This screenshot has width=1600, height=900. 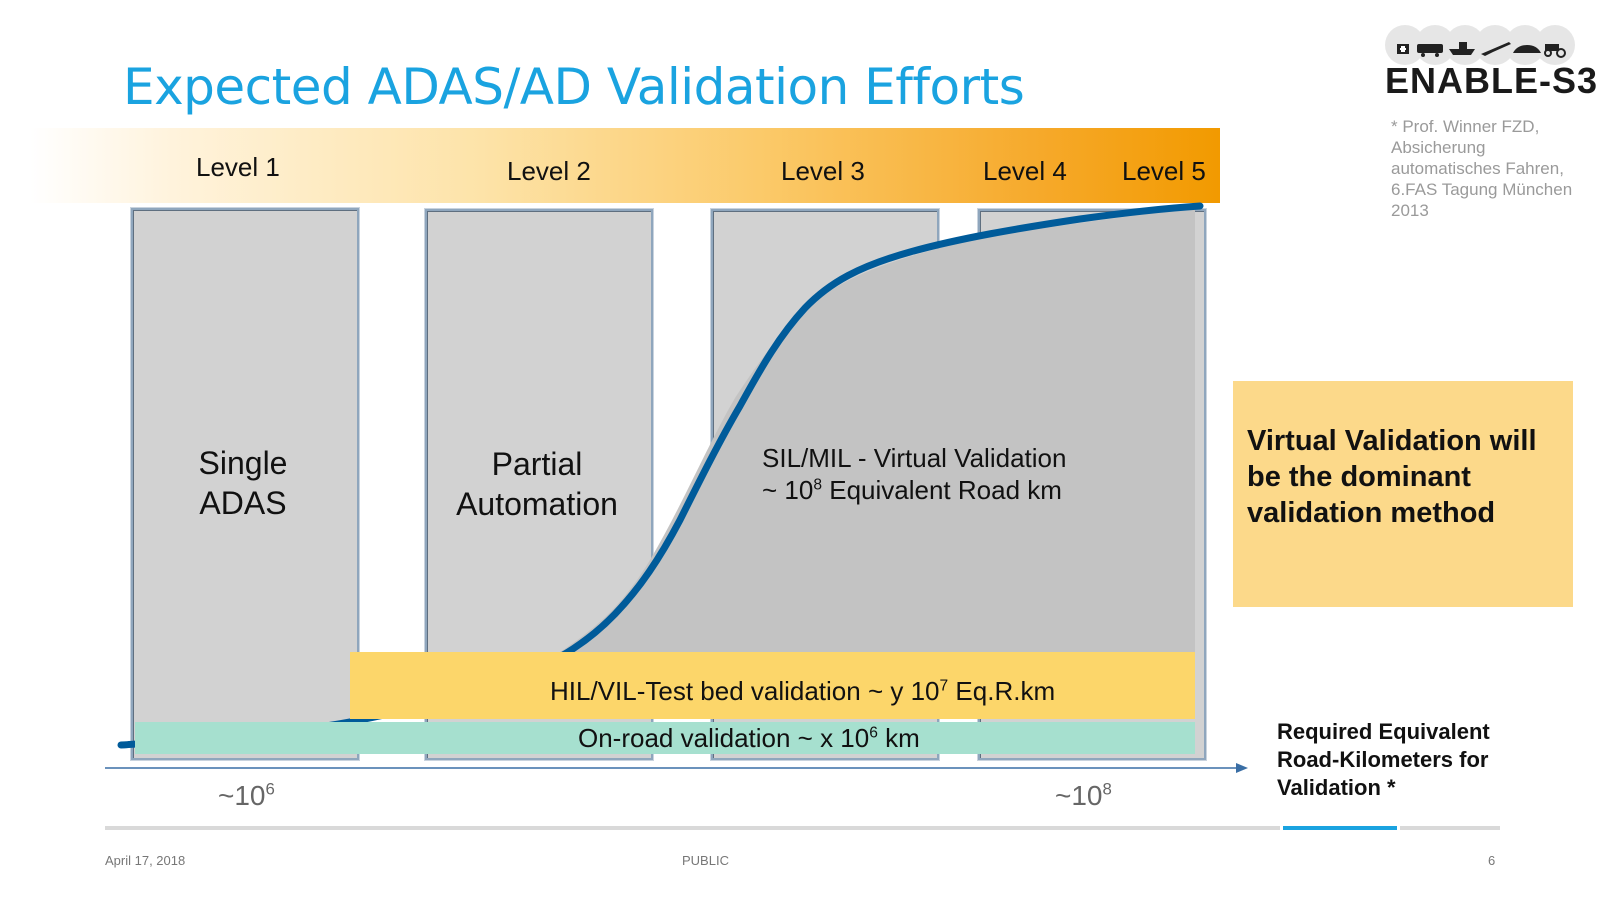 What do you see at coordinates (1482, 189) in the screenshot?
I see `footnote-line: 6.FAS Tagung München` at bounding box center [1482, 189].